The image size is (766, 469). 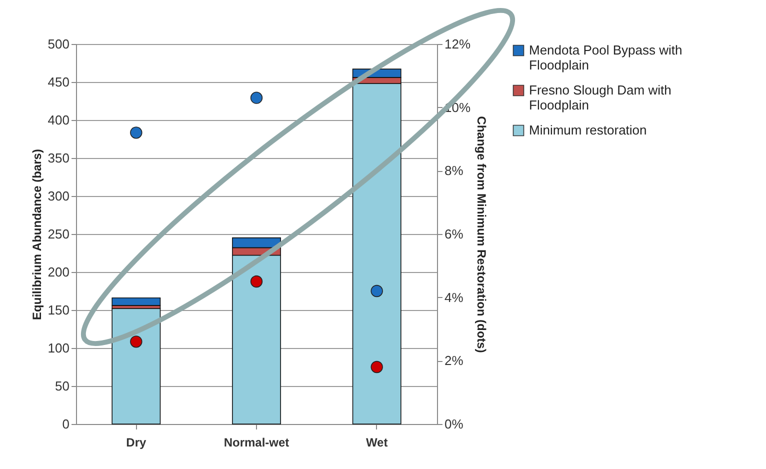 I want to click on y-tick-label: 400, so click(x=59, y=120).